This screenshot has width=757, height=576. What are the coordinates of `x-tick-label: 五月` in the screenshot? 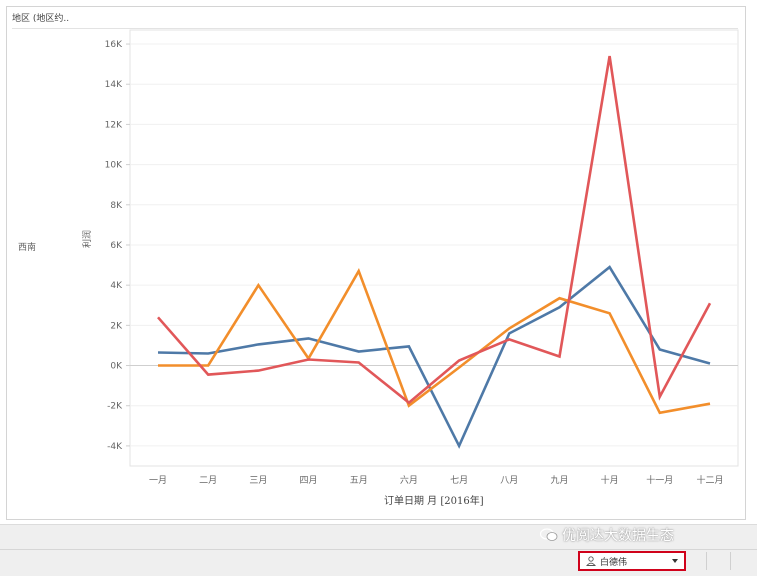 It's located at (359, 480).